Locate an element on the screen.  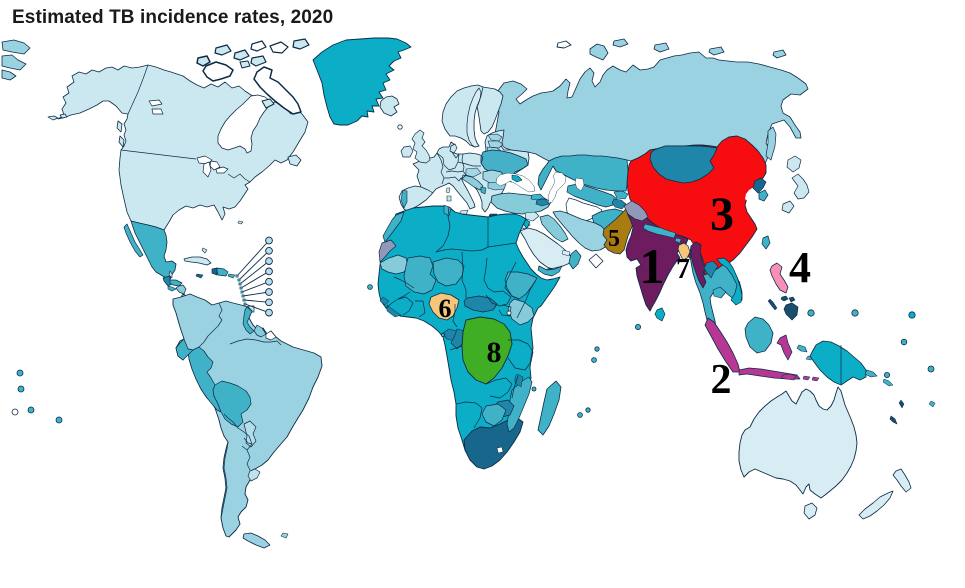
svg-text: 5 is located at coordinates (614, 239).